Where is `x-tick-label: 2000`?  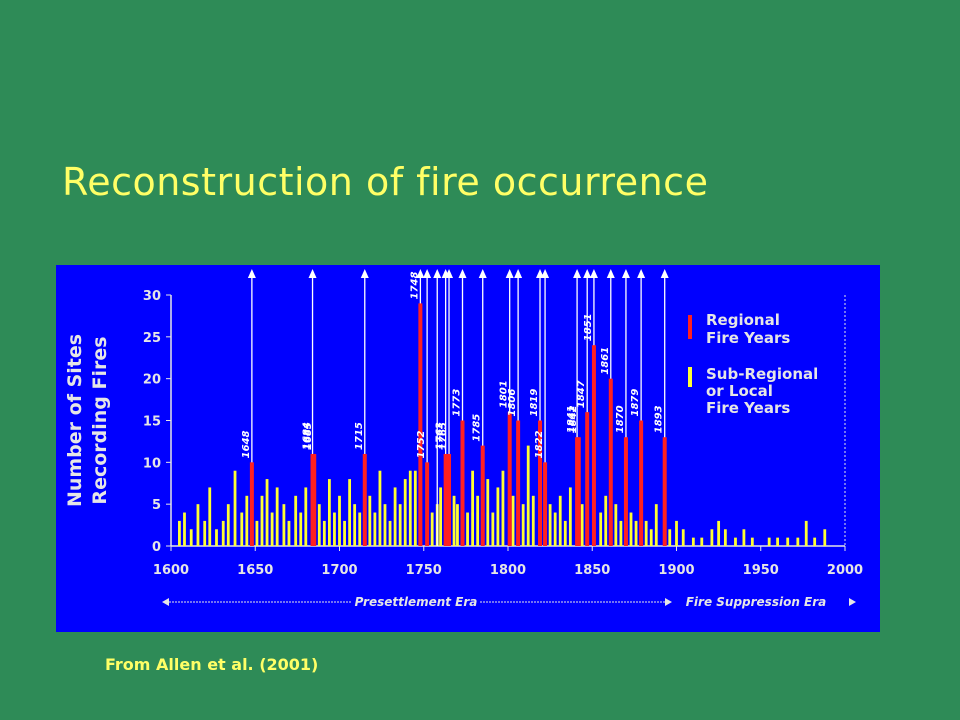 x-tick-label: 2000 is located at coordinates (845, 570).